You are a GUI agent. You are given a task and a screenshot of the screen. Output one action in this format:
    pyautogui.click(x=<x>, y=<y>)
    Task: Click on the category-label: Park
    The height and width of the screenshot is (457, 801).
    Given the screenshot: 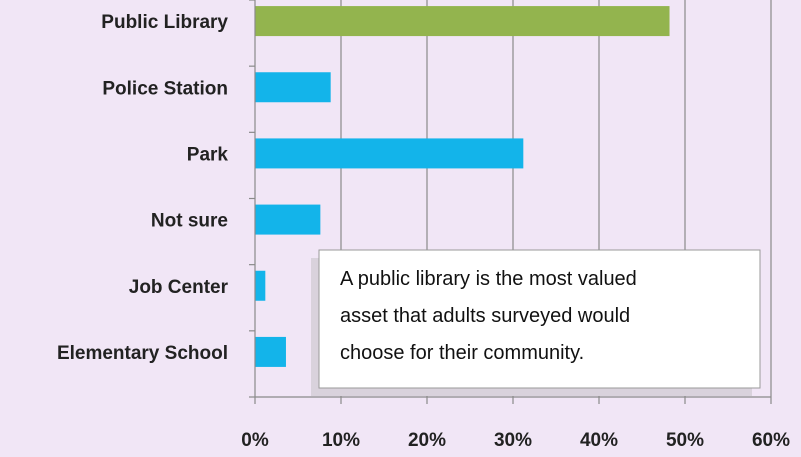 What is the action you would take?
    pyautogui.click(x=208, y=154)
    